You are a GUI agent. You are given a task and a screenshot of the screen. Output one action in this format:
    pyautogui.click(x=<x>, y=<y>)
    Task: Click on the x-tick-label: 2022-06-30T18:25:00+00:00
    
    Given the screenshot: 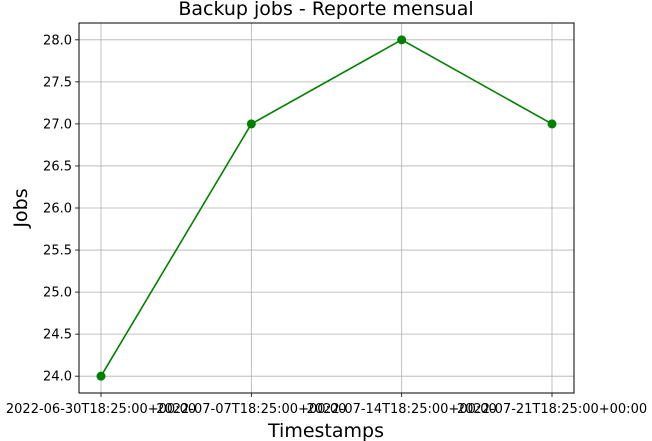 What is the action you would take?
    pyautogui.click(x=101, y=409)
    